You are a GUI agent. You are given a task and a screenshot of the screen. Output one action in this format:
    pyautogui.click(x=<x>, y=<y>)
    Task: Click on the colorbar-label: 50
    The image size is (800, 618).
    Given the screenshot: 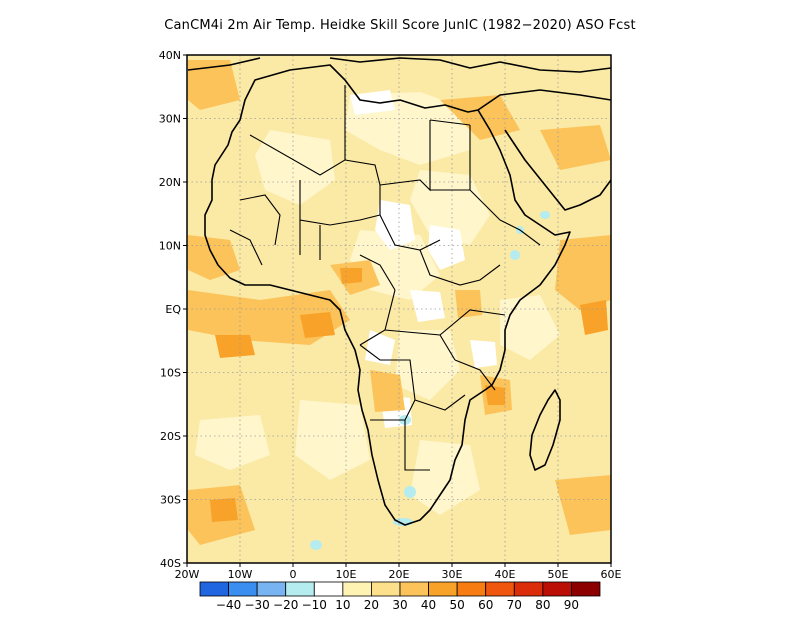 What is the action you would take?
    pyautogui.click(x=457, y=605)
    